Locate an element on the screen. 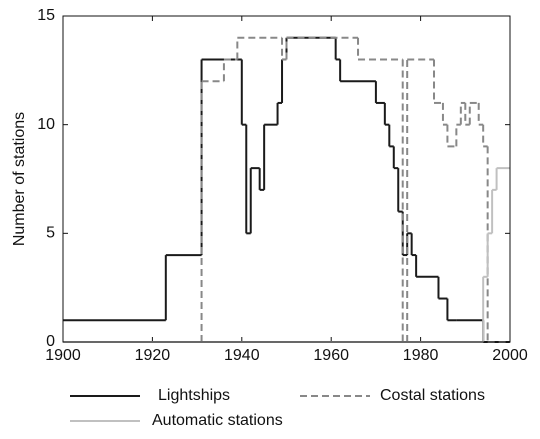  x-tick-label: 1920 is located at coordinates (153, 355).